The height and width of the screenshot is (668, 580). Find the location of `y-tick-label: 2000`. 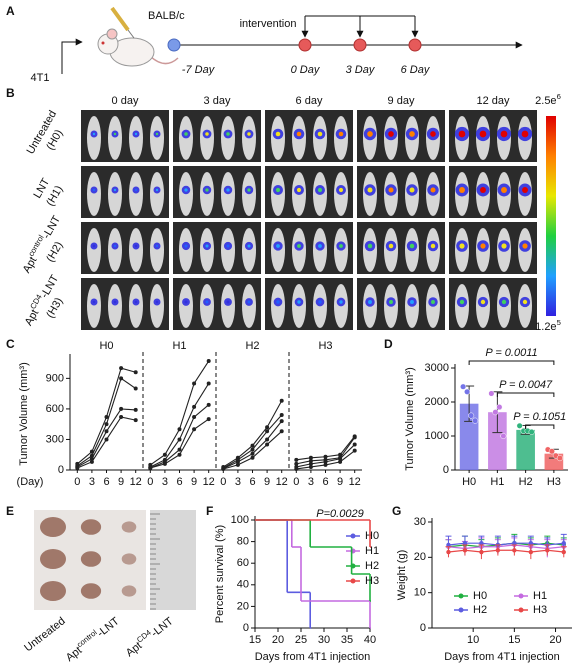

y-tick-label: 2000 is located at coordinates (437, 402).